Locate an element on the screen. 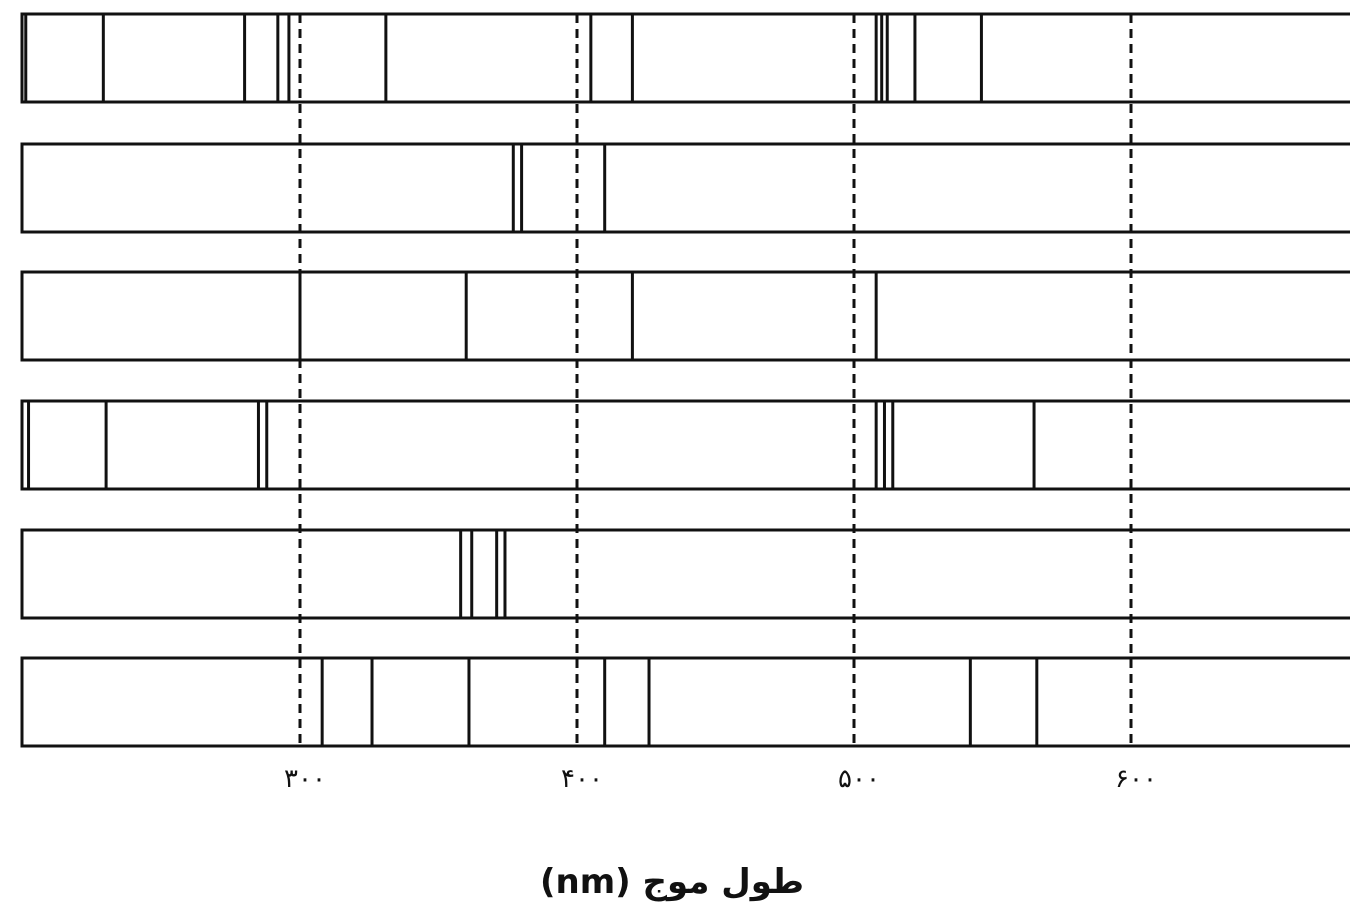 This screenshot has height=911, width=1350. tick-label-500: ۵۰۰ is located at coordinates (859, 779).